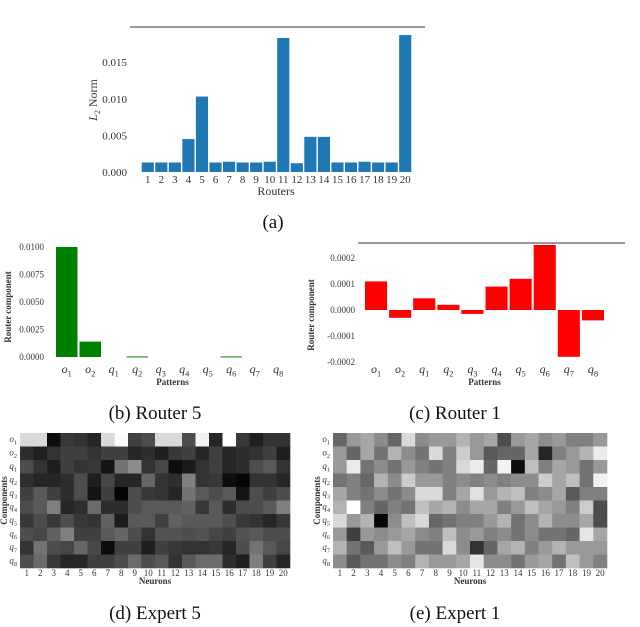  What do you see at coordinates (231, 370) in the screenshot?
I see `x-tick-label: q6` at bounding box center [231, 370].